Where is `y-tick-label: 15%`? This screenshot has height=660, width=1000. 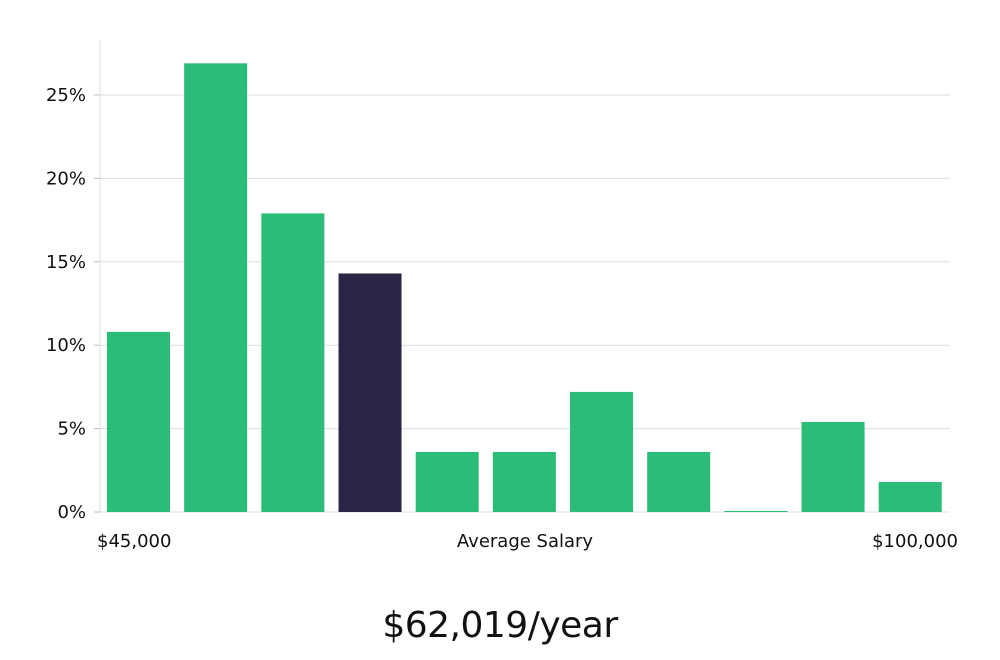
y-tick-label: 15% is located at coordinates (66, 262).